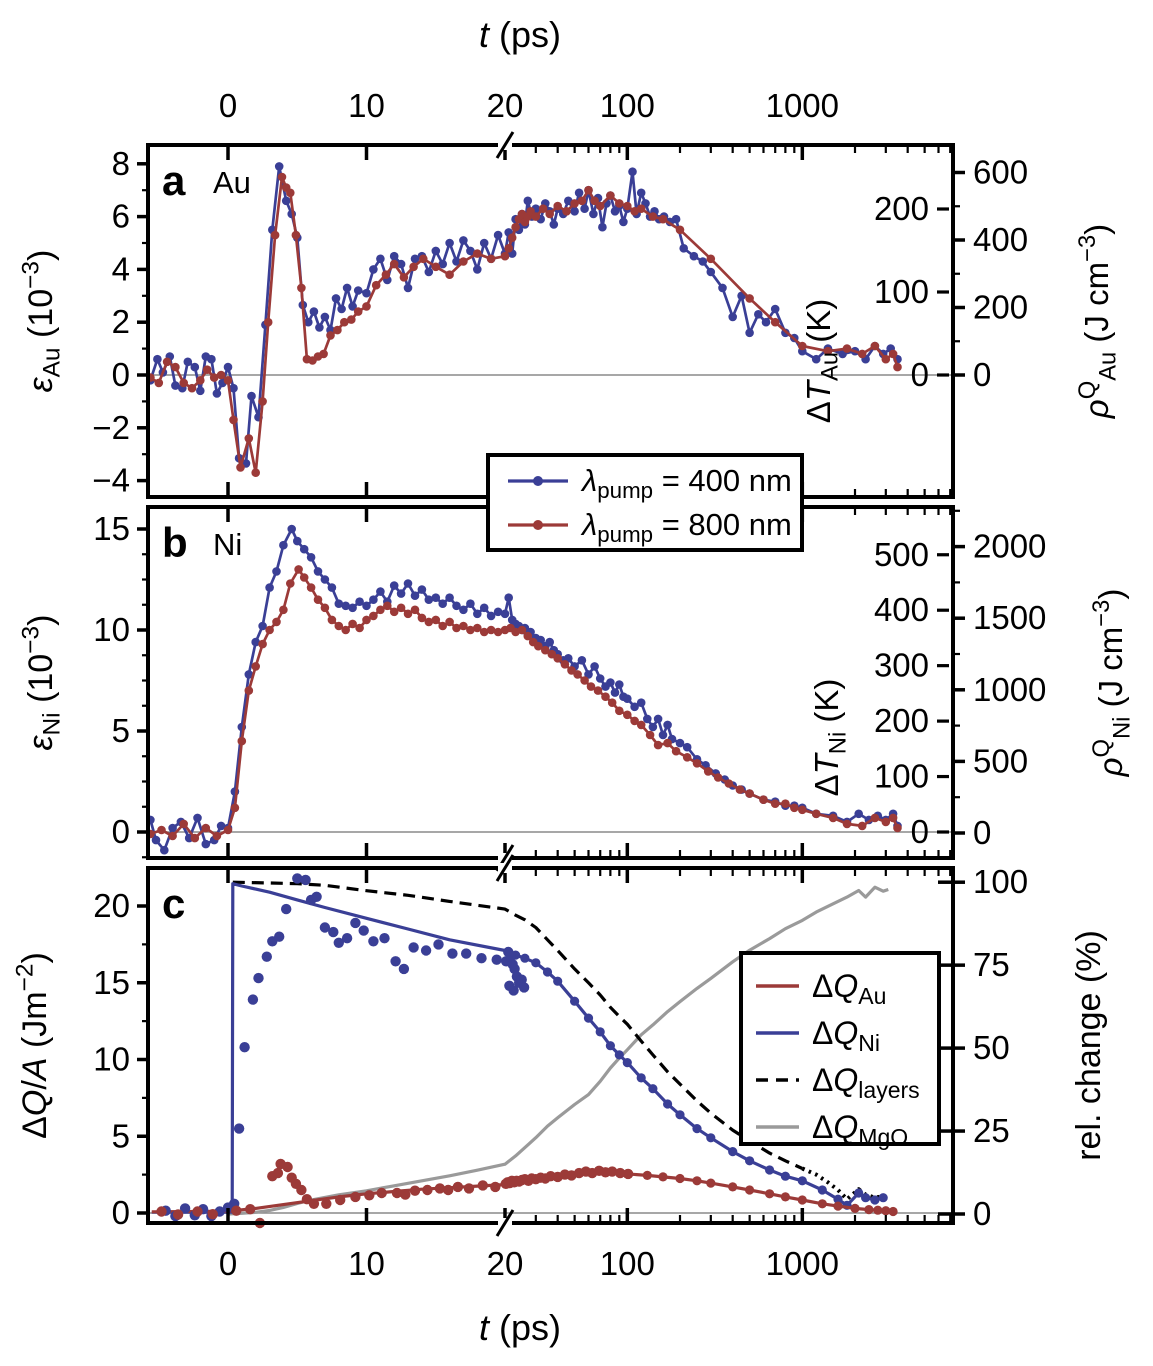 The image size is (1153, 1366). I want to click on series-dQ-Ni-dots, so click(345, 1047).